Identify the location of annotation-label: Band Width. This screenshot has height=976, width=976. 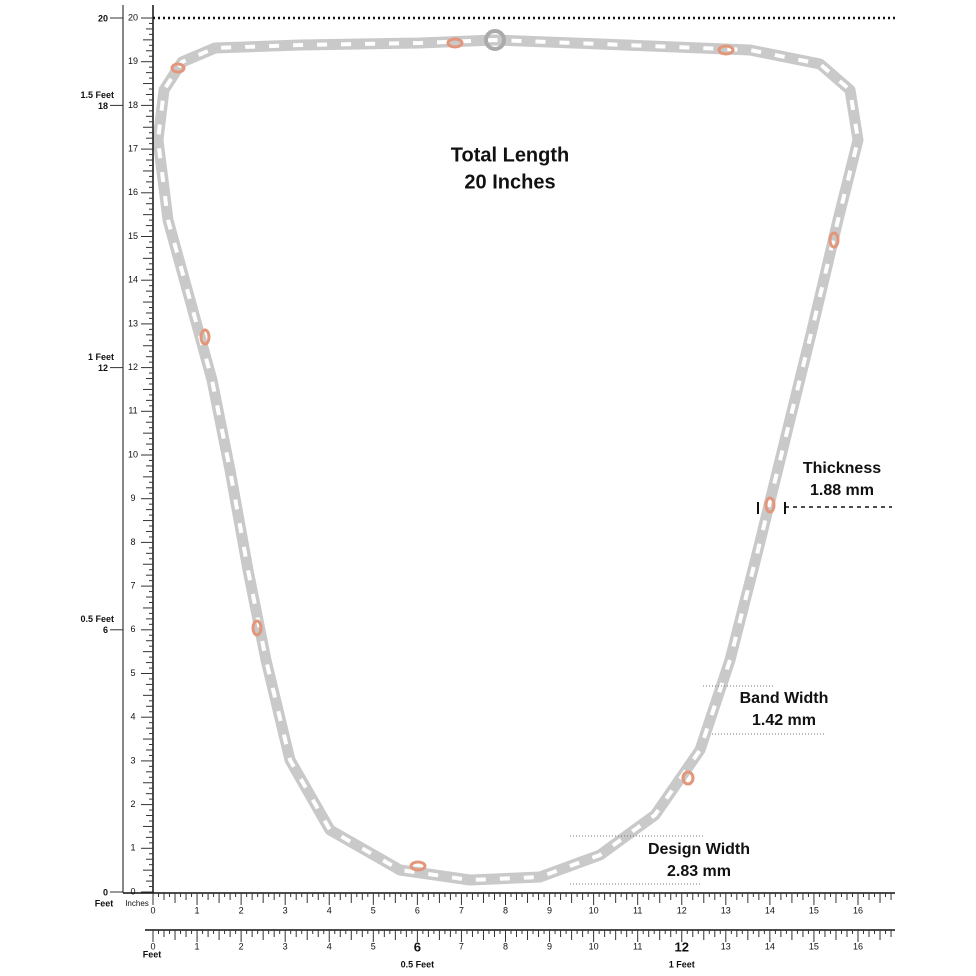
(784, 698).